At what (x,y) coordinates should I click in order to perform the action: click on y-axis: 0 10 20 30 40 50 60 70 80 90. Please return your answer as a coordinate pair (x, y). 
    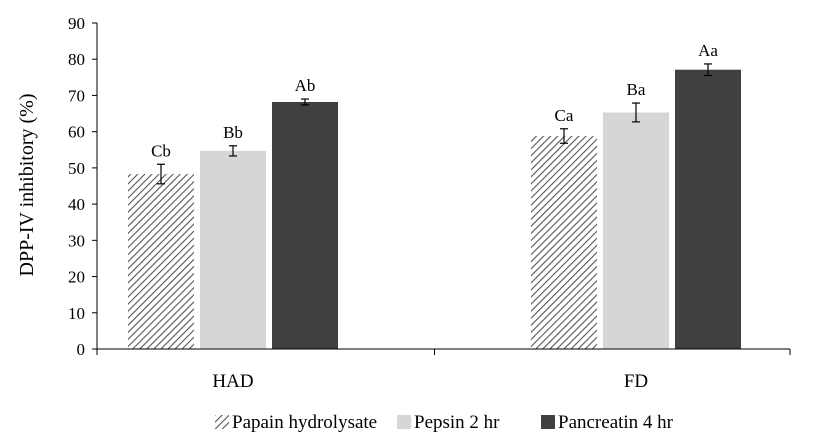
    Looking at the image, I should click on (83, 186).